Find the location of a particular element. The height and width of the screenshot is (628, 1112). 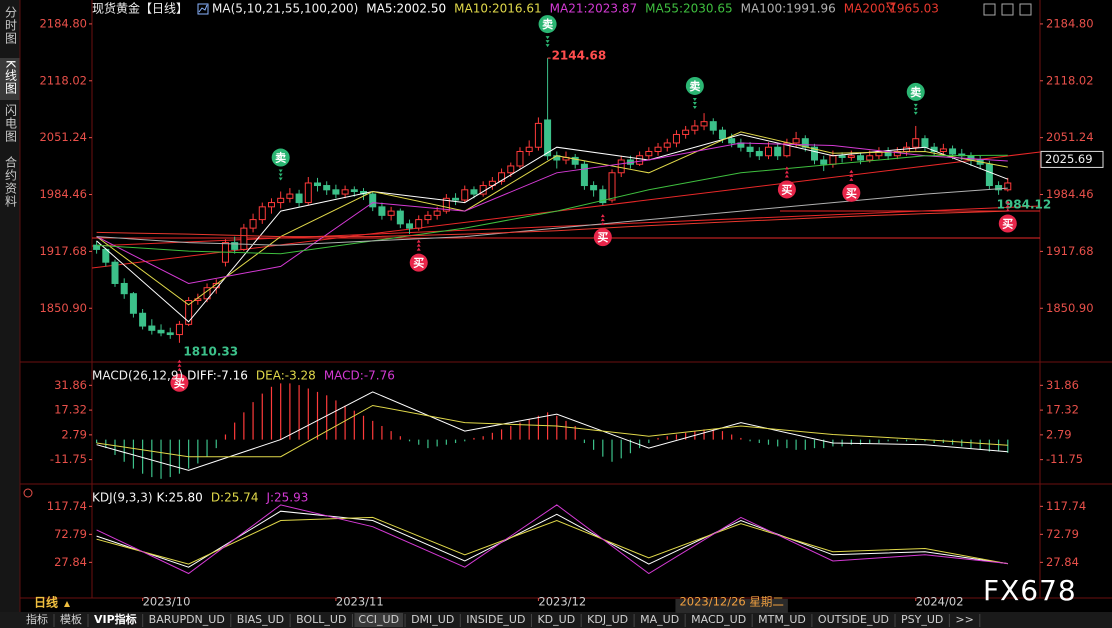

indicator-icon is located at coordinates (203, 9).